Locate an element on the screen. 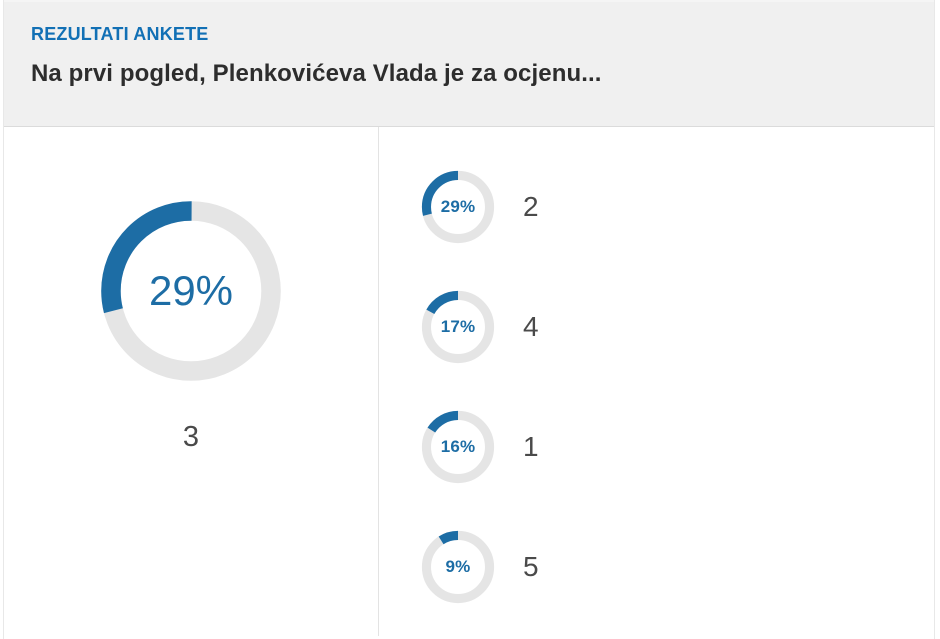 The height and width of the screenshot is (639, 940). percent-value: 29% is located at coordinates (458, 206).